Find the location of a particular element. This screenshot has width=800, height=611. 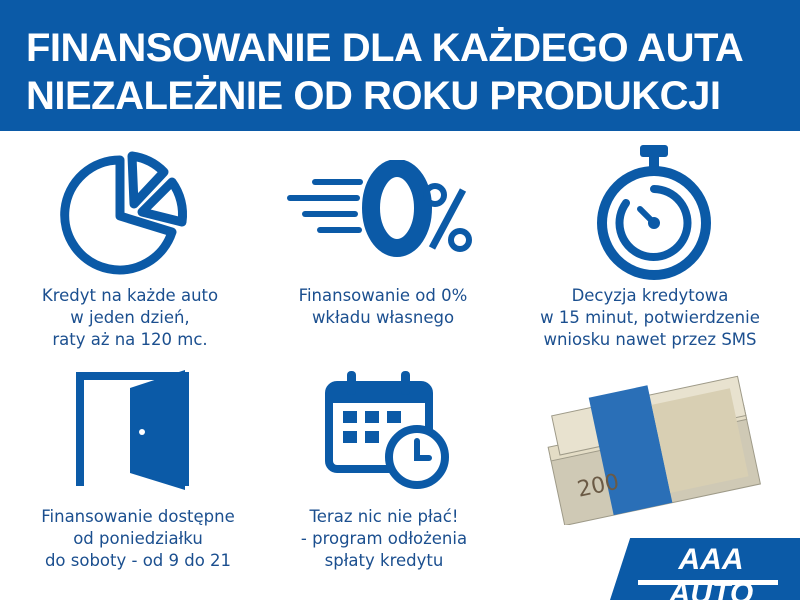

caption-line: w jeden dzień, is located at coordinates (130, 317).